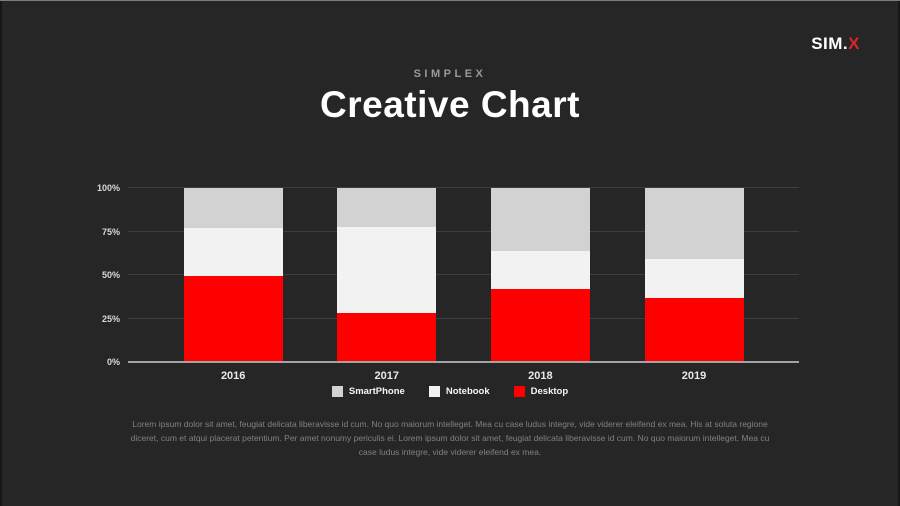 This screenshot has width=900, height=506. What do you see at coordinates (540, 325) in the screenshot?
I see `bar-2018-desktop-segment` at bounding box center [540, 325].